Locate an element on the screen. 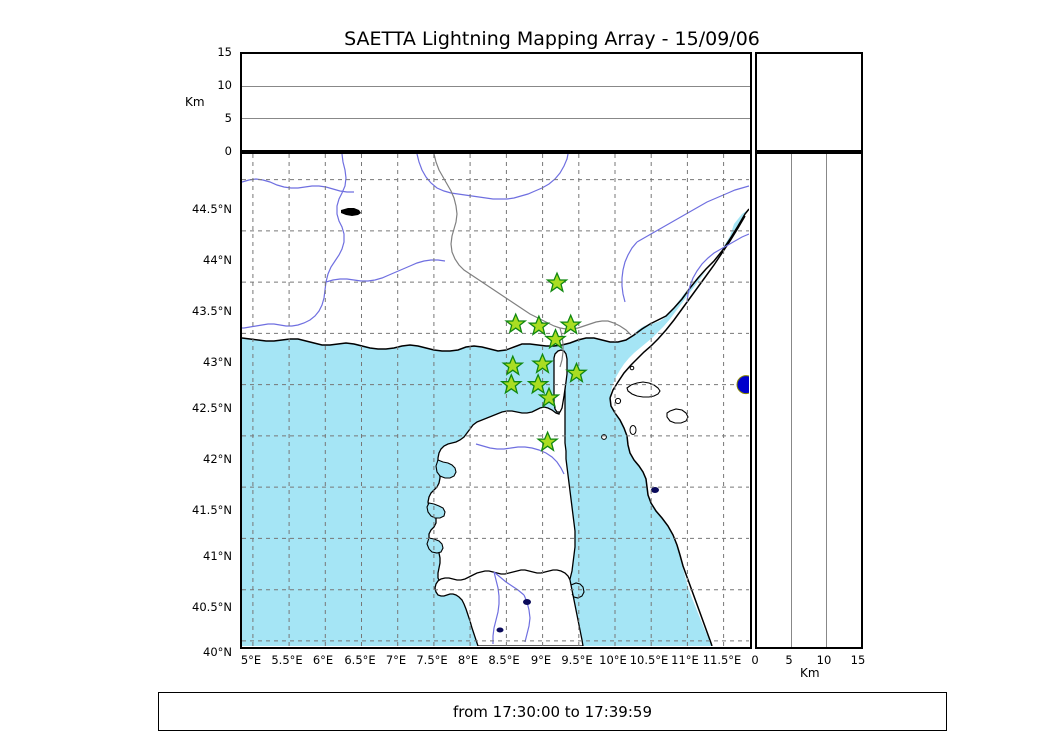 The width and height of the screenshot is (1050, 750). lake-geneva is located at coordinates (351, 212).